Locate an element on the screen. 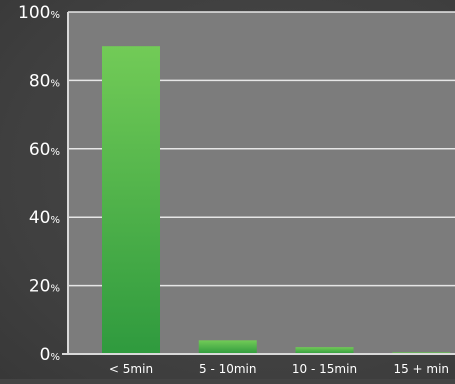 This screenshot has height=384, width=455. y-tick-label: 40% is located at coordinates (44, 218).